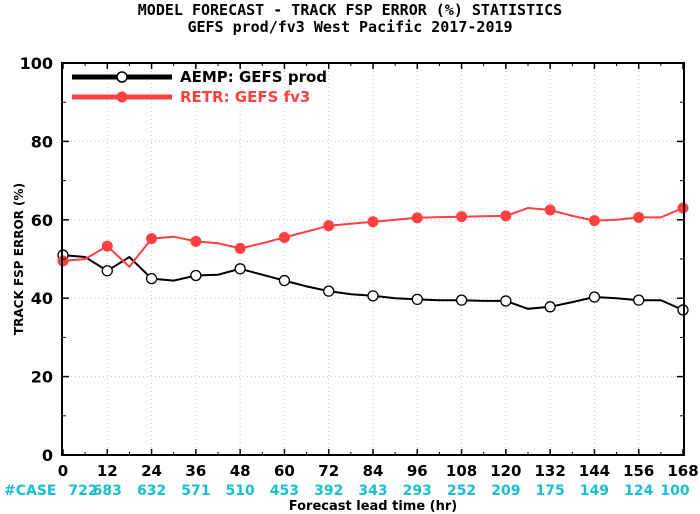  I want to click on chart-subtitle: GEFS prod/fv3 West Pacific 2017-2019, so click(350, 27).